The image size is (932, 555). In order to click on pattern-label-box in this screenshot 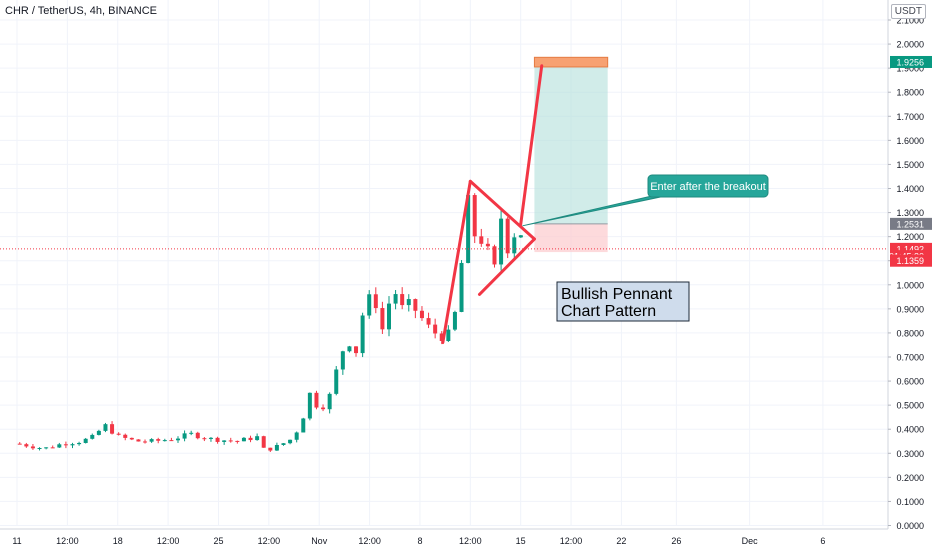, I will do `click(623, 301)`.